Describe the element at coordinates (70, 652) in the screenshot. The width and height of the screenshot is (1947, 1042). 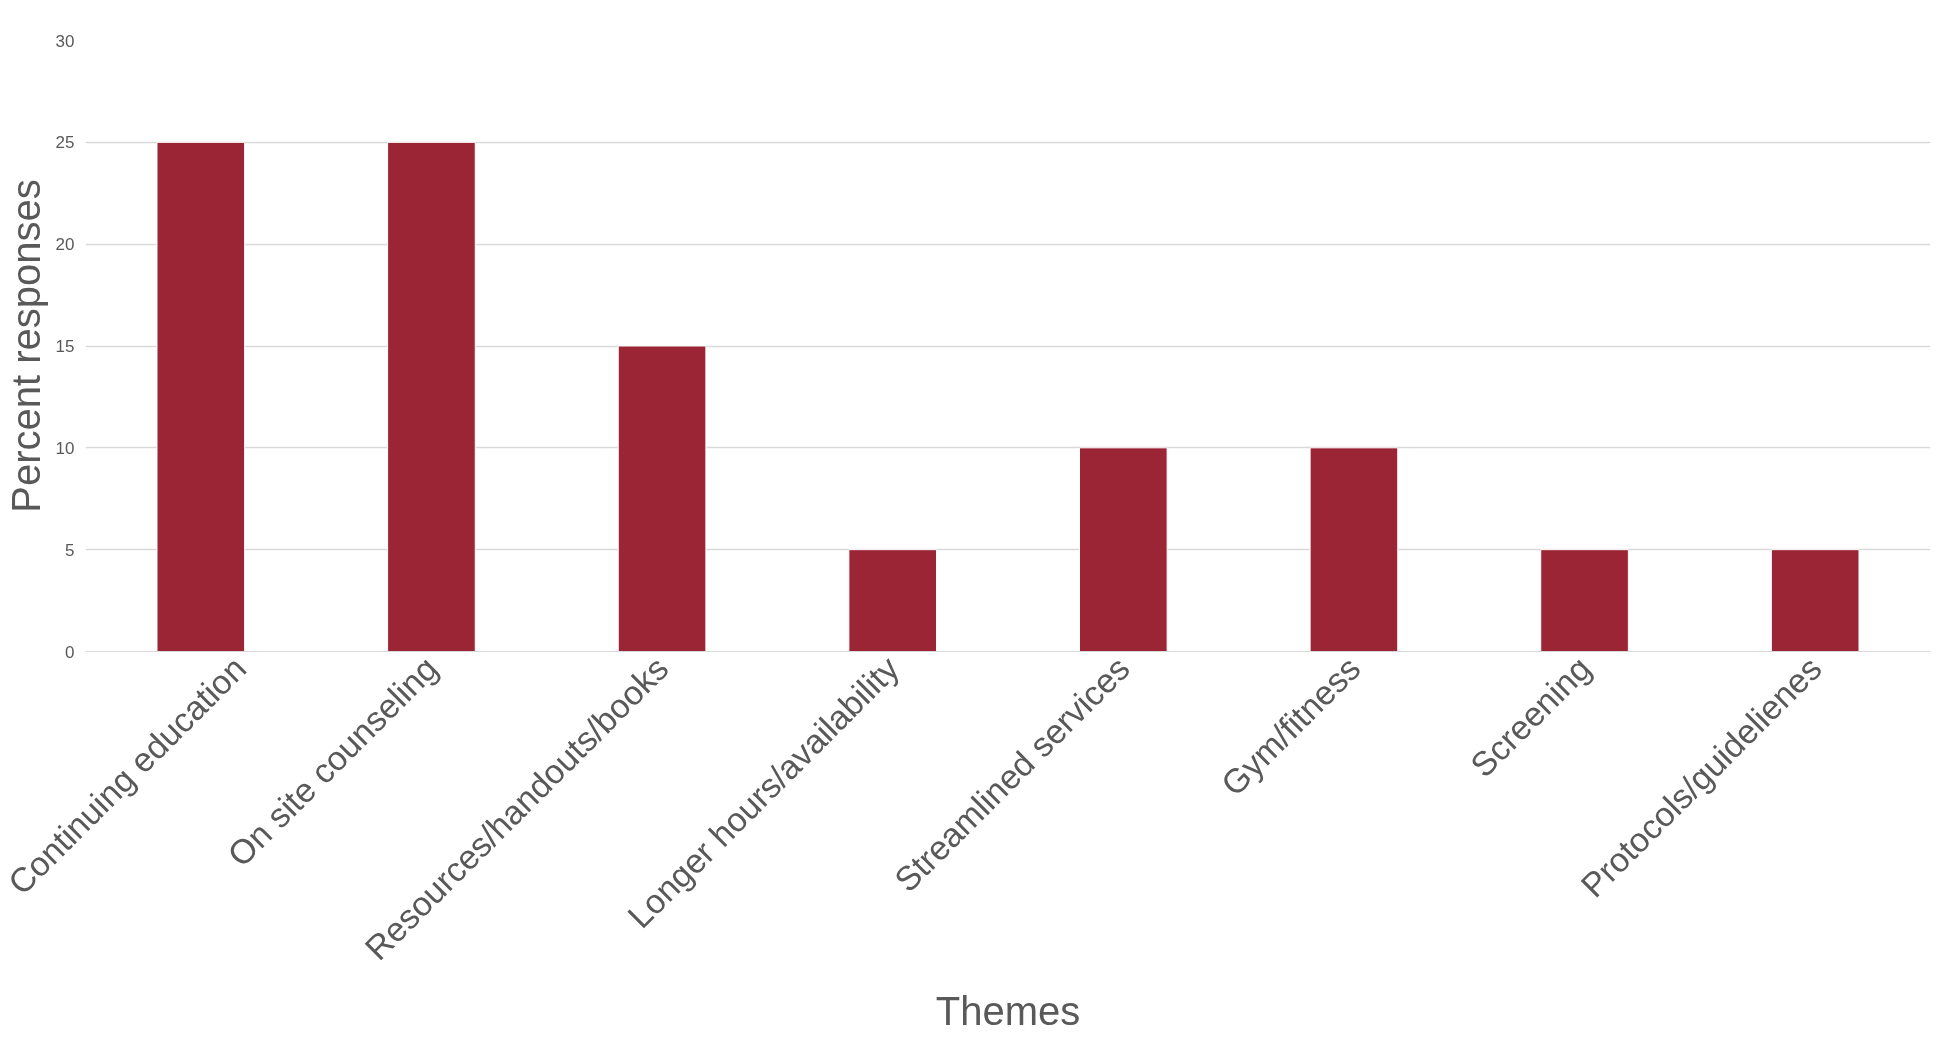
I see `y-tick-label: 0` at that location.